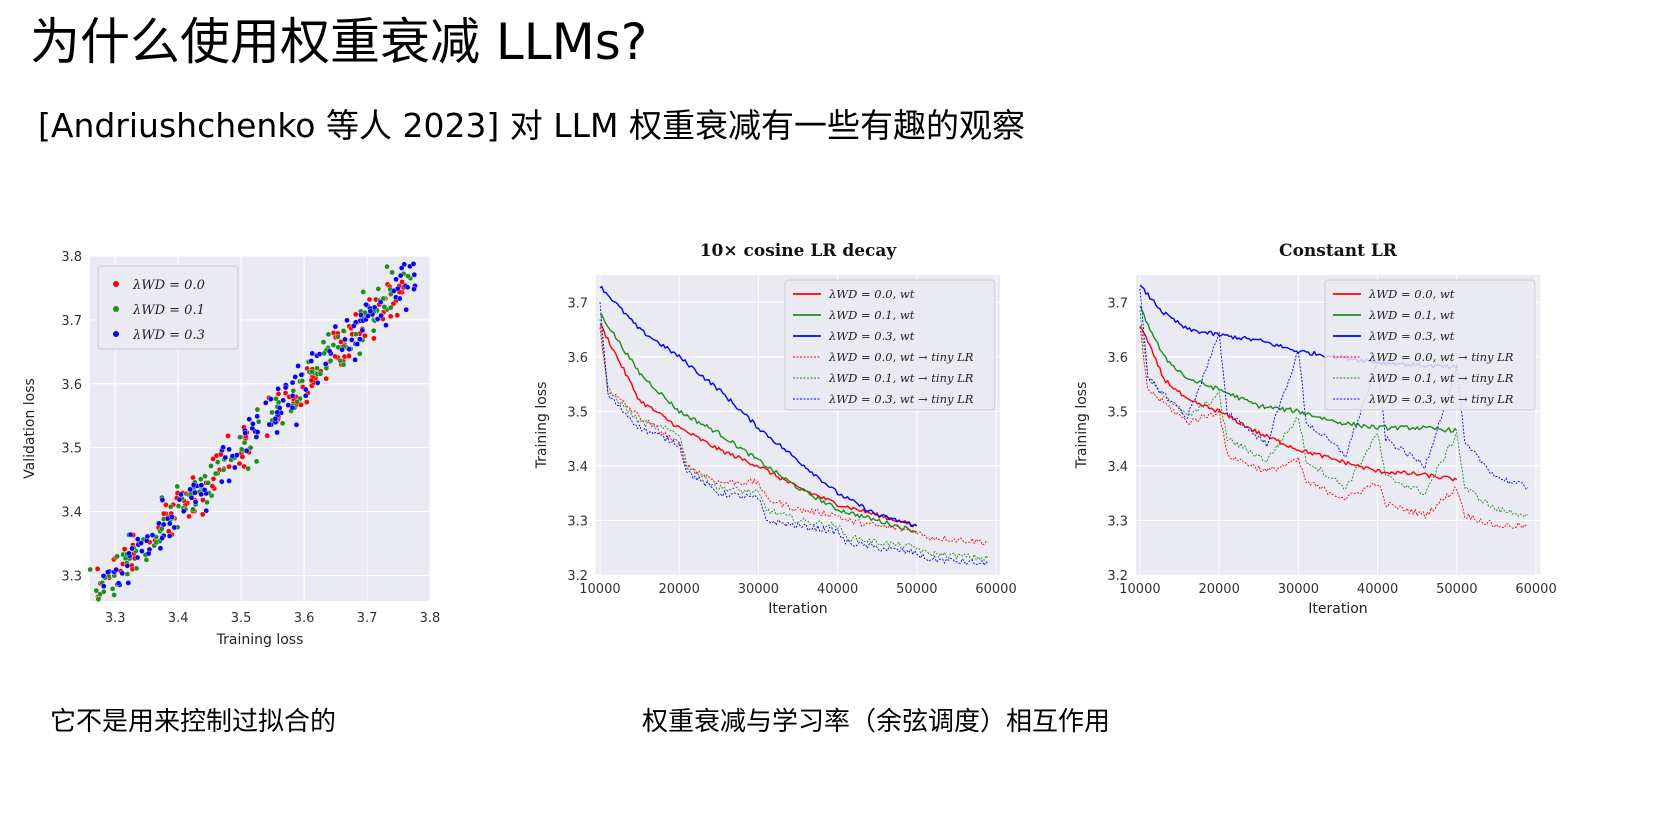  Describe the element at coordinates (577, 358) in the screenshot. I see `y-tick-label: 3.6` at that location.